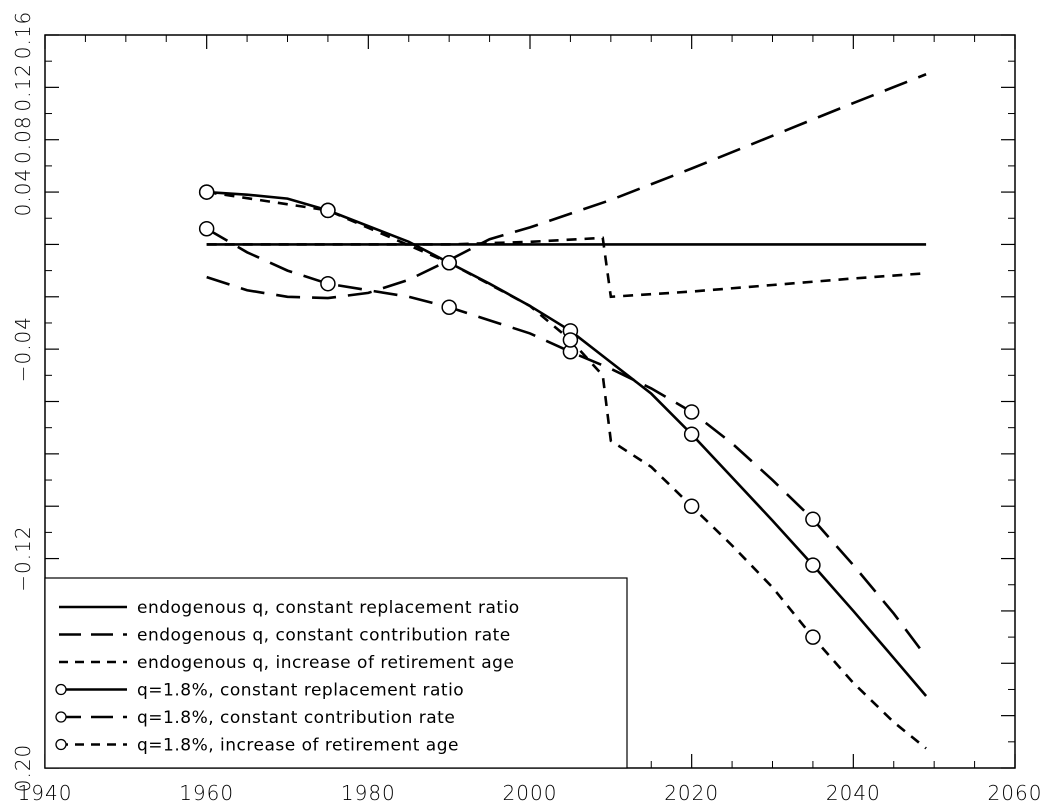 Image resolution: width=1055 pixels, height=810 pixels. I want to click on legend-entry-6: q=1.8%, increase of retirement age, so click(298, 746).